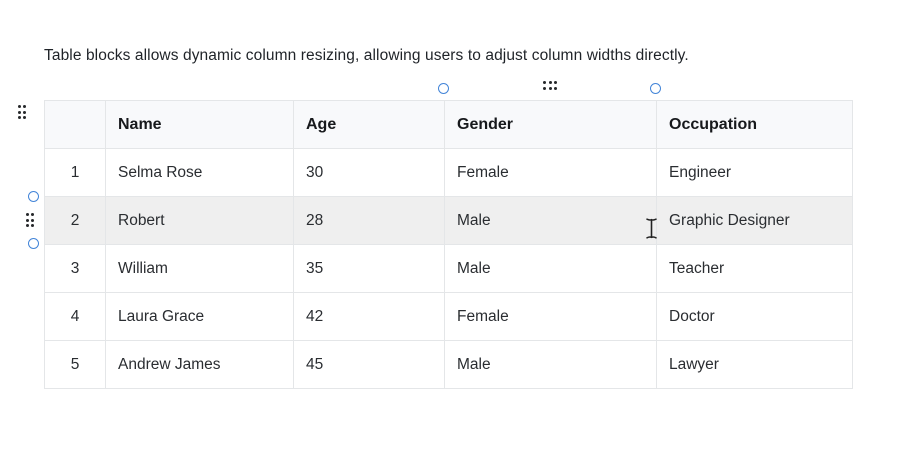 The height and width of the screenshot is (463, 911). Describe the element at coordinates (754, 316) in the screenshot. I see `cell-occupation: Doctor` at that location.